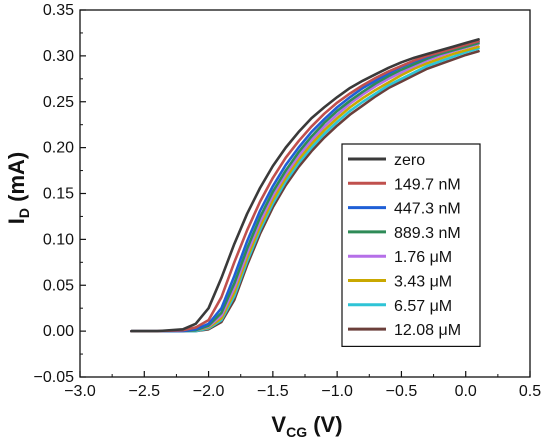 This screenshot has width=550, height=444. I want to click on legend-box, so click(411, 245).